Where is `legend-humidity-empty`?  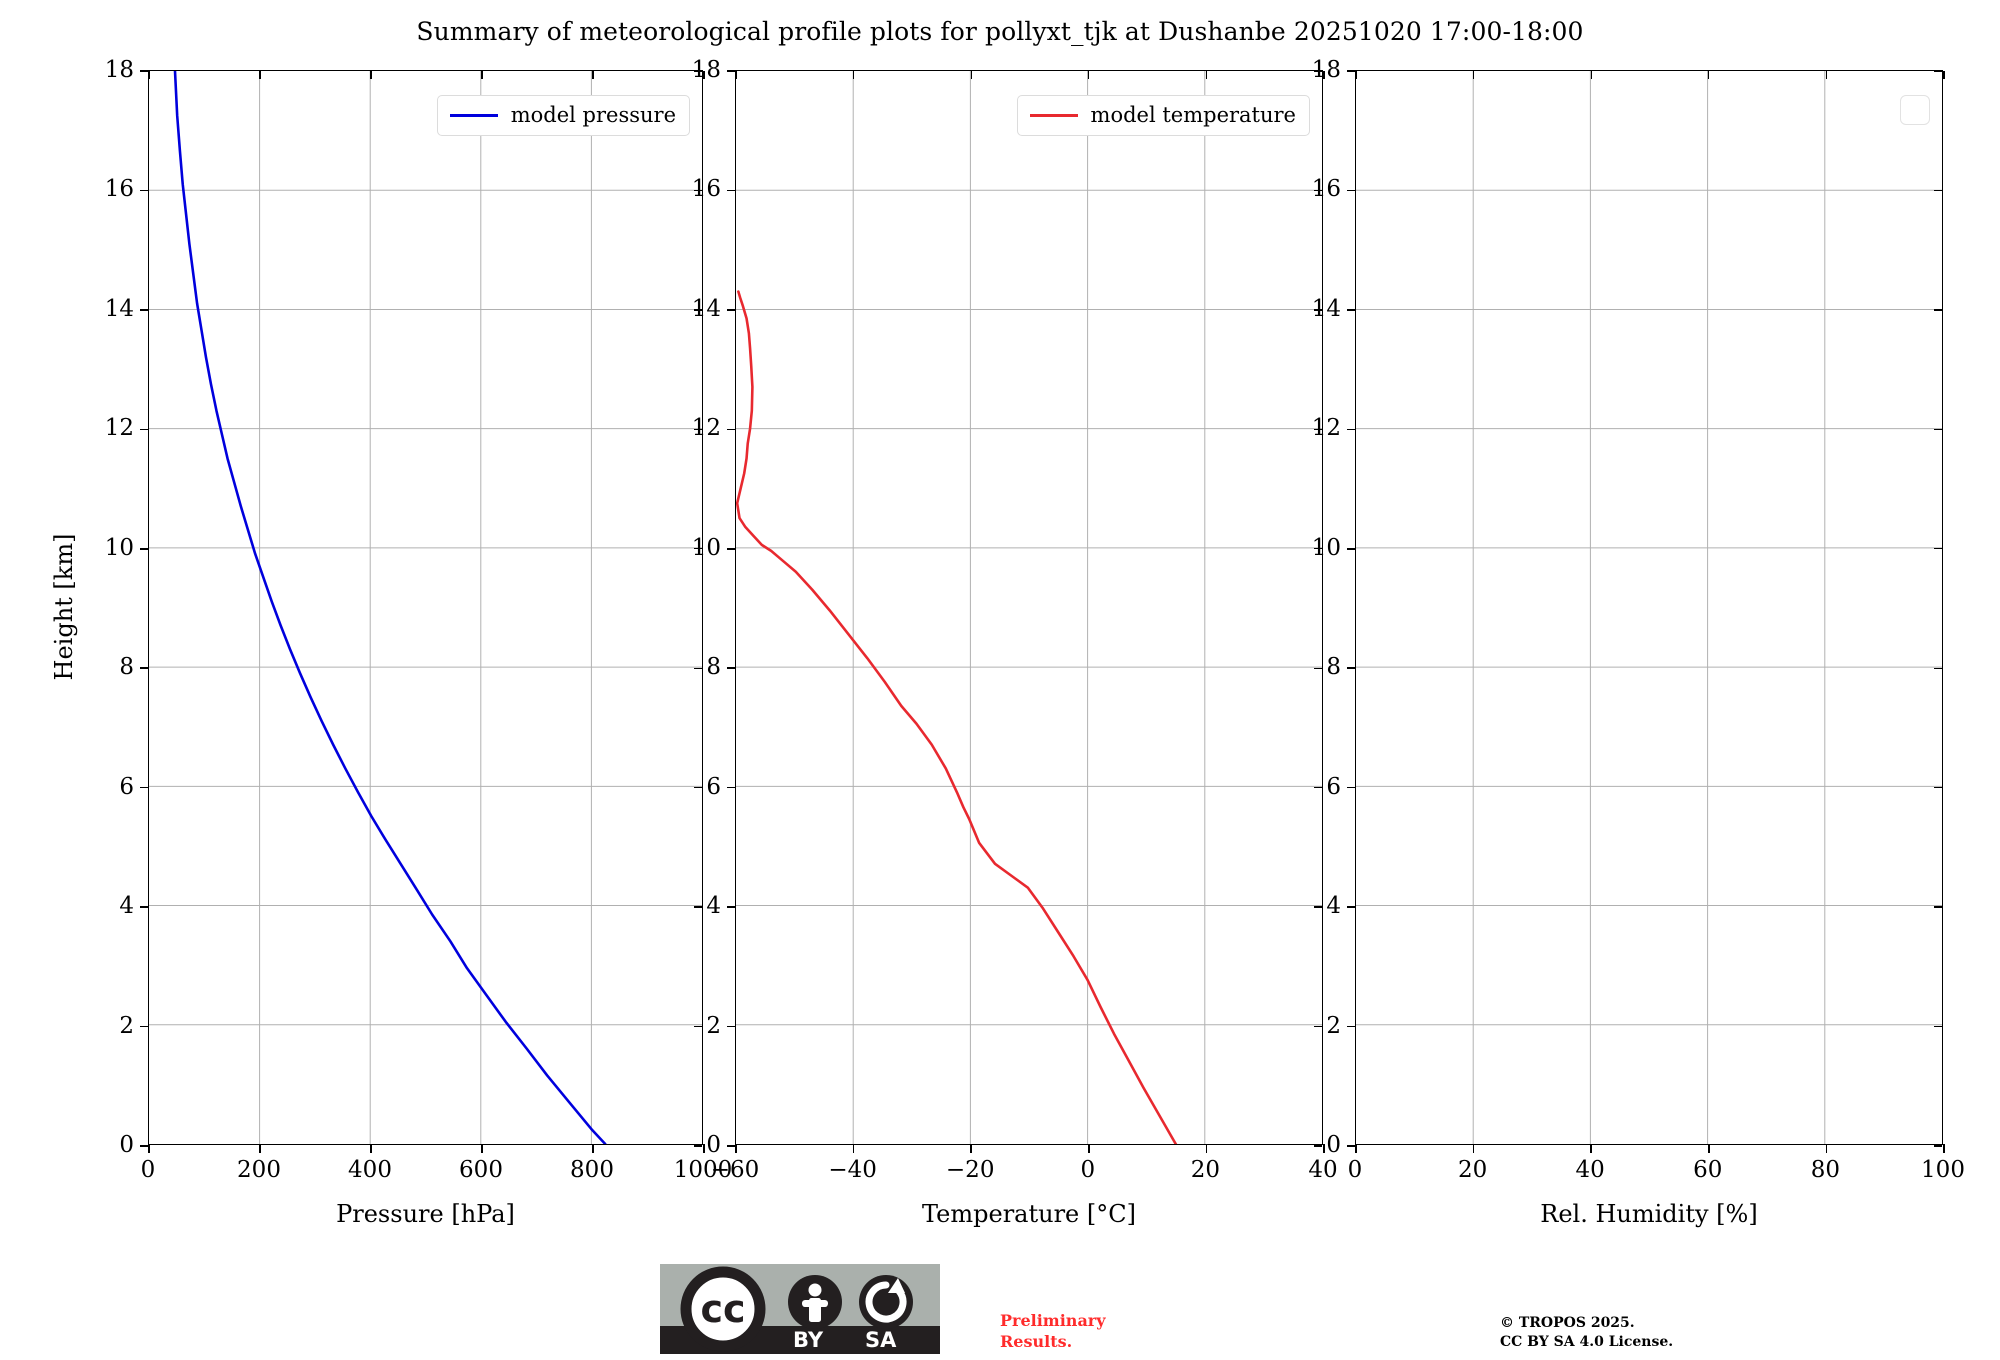
legend-humidity-empty is located at coordinates (1915, 110).